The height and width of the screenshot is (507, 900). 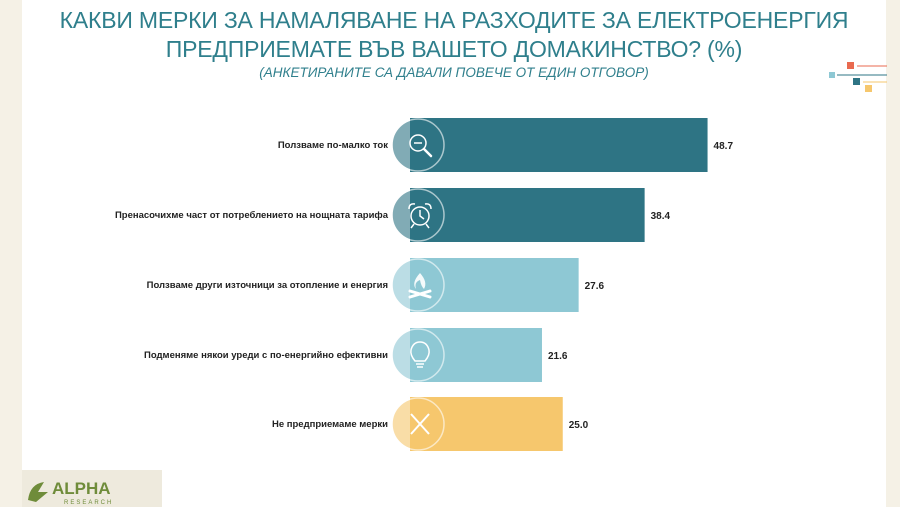 I want to click on cross-icon, so click(x=418, y=424).